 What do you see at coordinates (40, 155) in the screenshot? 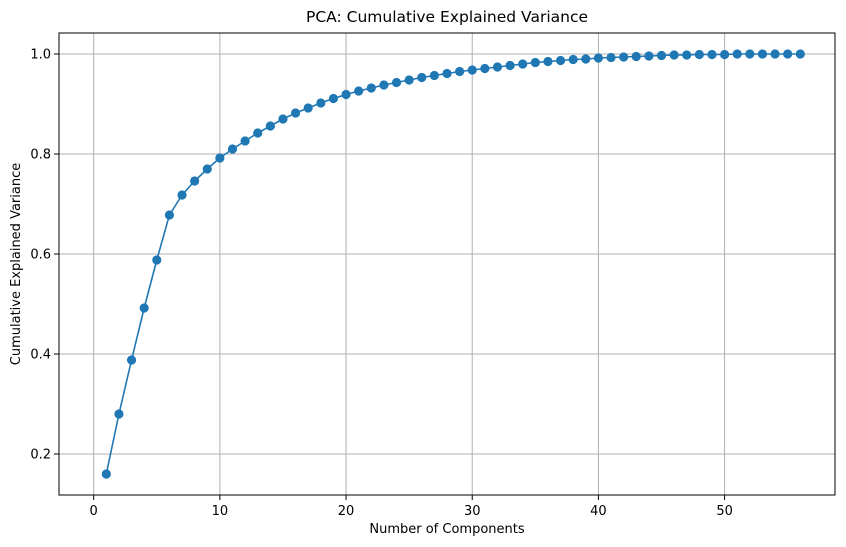
I see `y-tick-label: 0.8` at bounding box center [40, 155].